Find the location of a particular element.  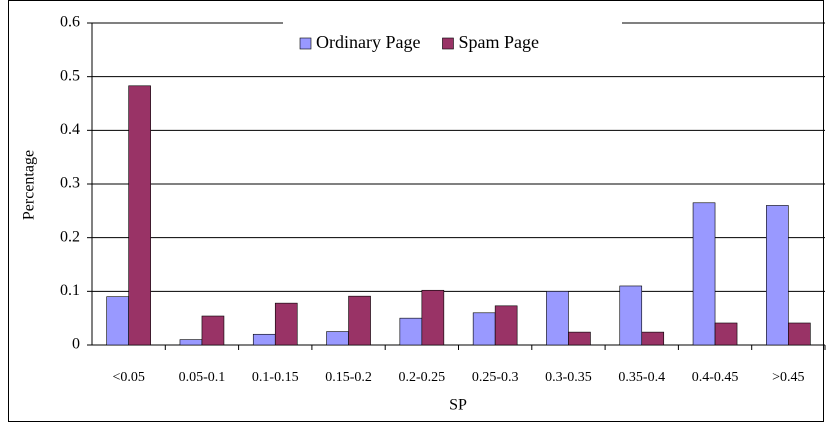

y-axis-title: Percentage is located at coordinates (29, 185).